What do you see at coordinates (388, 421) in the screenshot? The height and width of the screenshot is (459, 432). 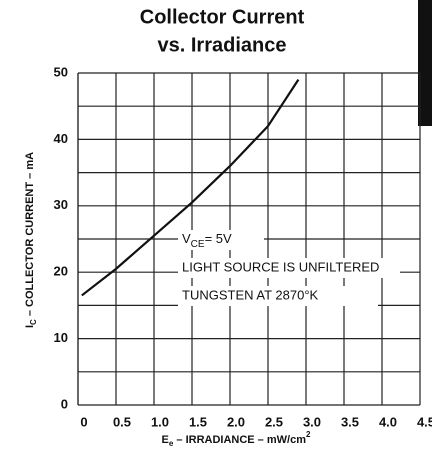 I see `x-tick-label: 4.0` at bounding box center [388, 421].